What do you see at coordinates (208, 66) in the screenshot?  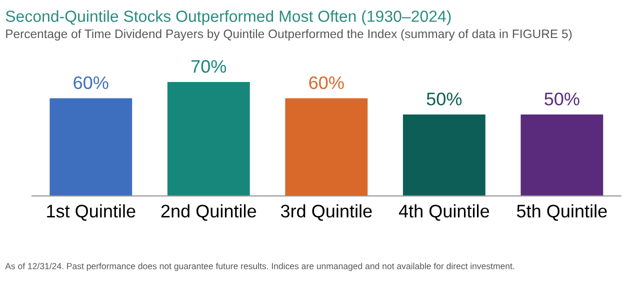 I see `data-label: 70%` at bounding box center [208, 66].